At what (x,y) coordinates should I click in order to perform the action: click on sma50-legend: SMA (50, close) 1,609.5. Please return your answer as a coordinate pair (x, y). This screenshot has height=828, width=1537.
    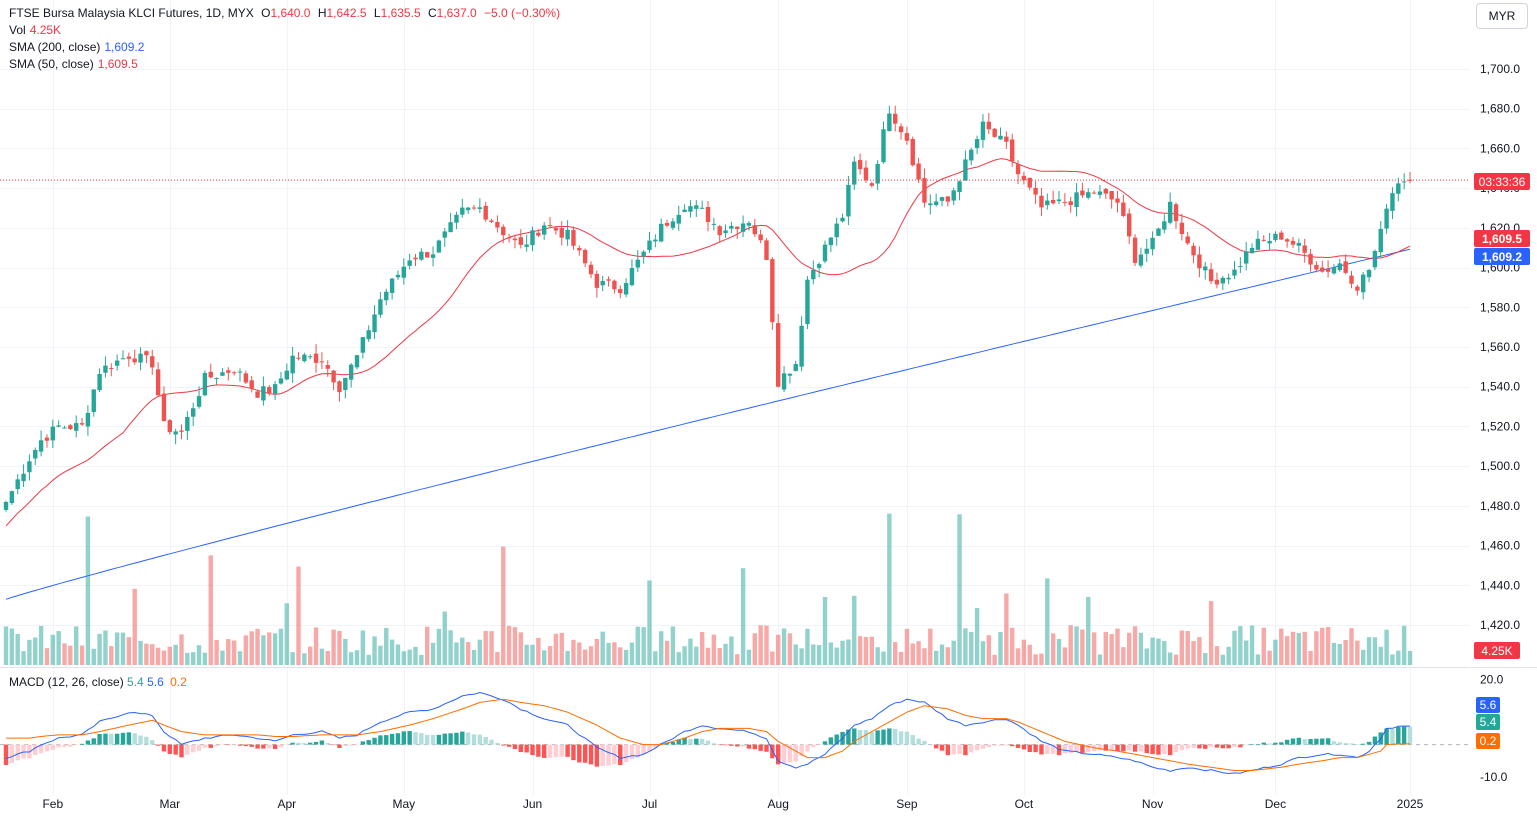
    Looking at the image, I should click on (73, 64).